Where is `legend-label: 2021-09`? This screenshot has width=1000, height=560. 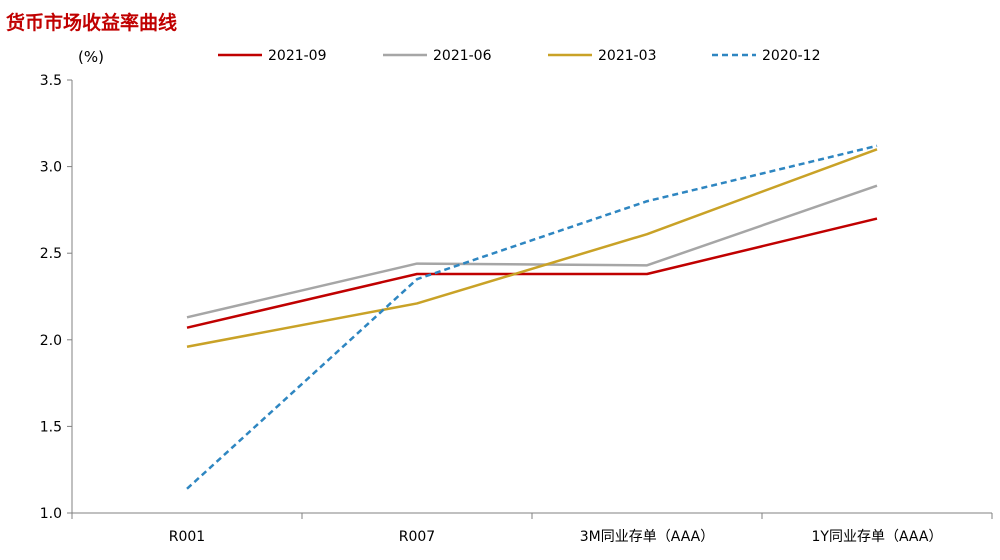
legend-label: 2021-09 is located at coordinates (297, 56).